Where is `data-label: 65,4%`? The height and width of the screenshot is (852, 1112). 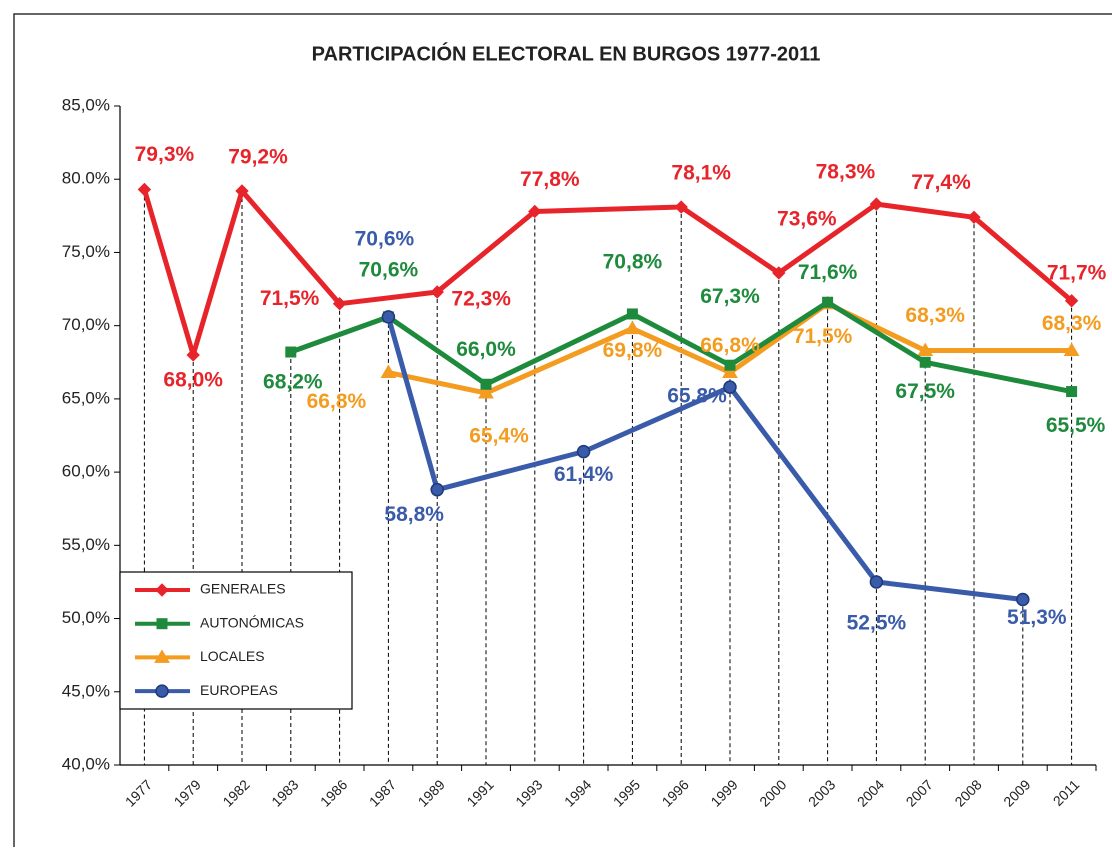 data-label: 65,4% is located at coordinates (499, 436).